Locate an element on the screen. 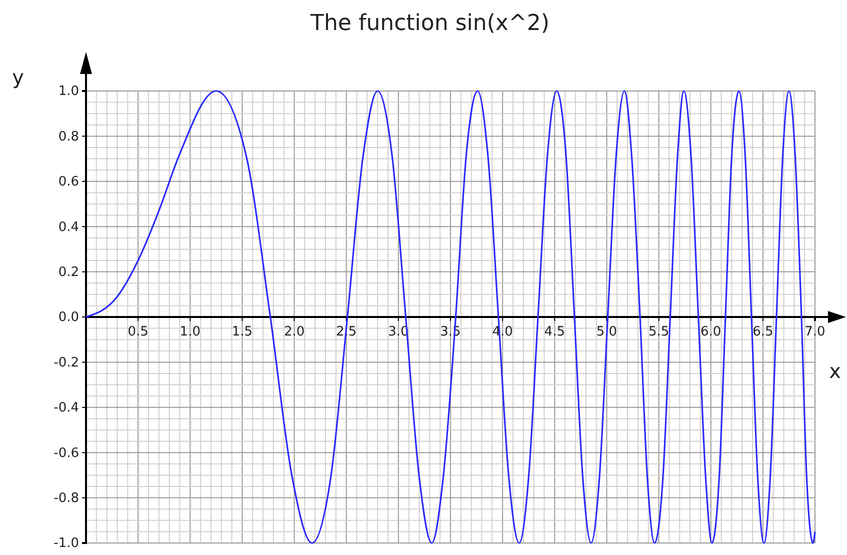 The image size is (847, 555). y-tick-label: 0.4 is located at coordinates (68, 227).